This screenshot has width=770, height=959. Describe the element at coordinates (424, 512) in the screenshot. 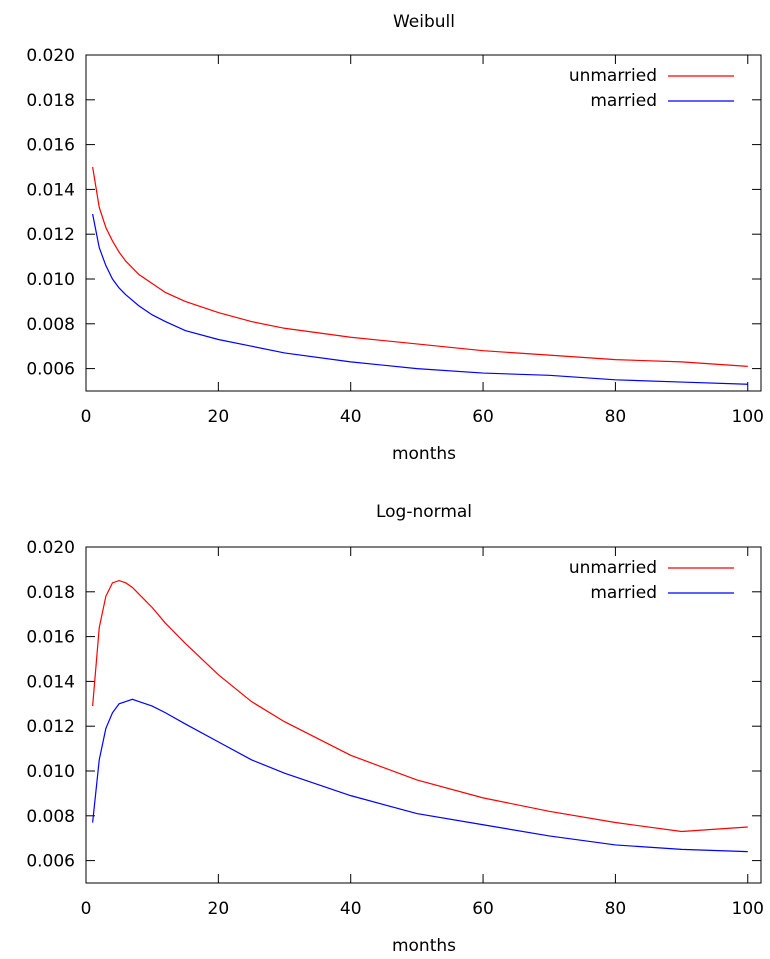

I see `chart-title: Log-normal` at that location.